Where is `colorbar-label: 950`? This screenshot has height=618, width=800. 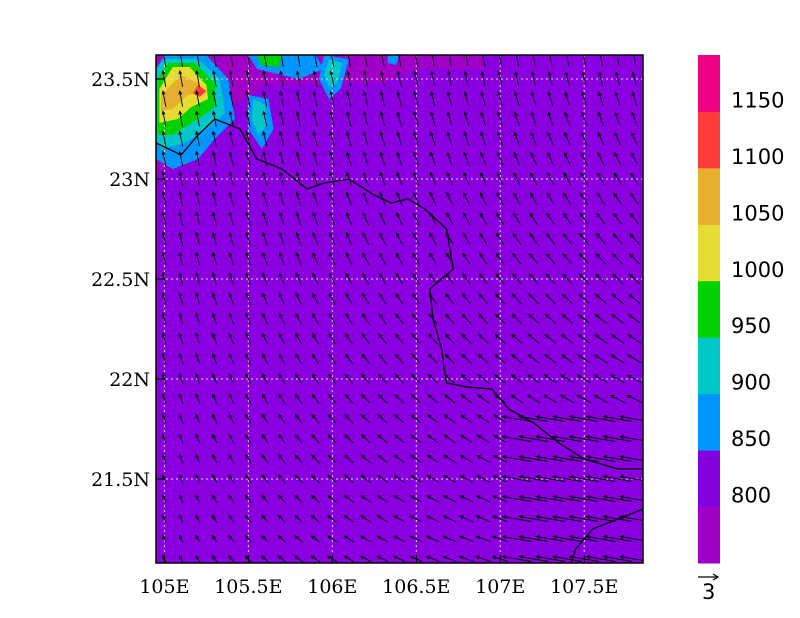
colorbar-label: 950 is located at coordinates (751, 326).